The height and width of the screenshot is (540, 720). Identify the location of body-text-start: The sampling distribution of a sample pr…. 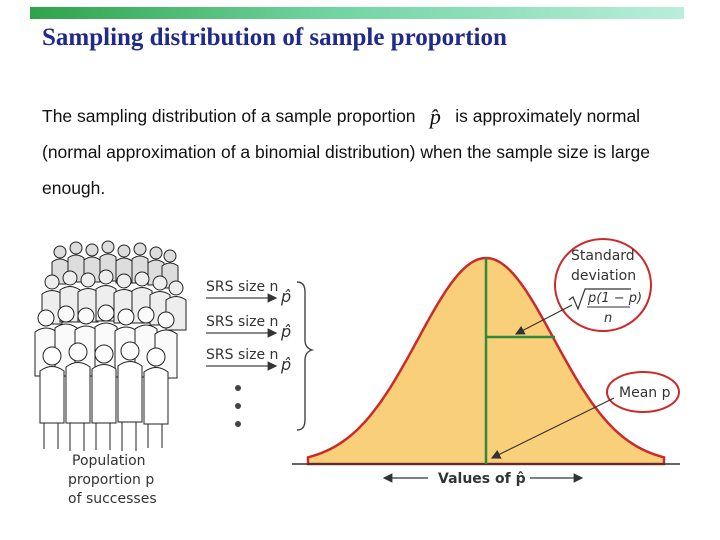
(231, 116).